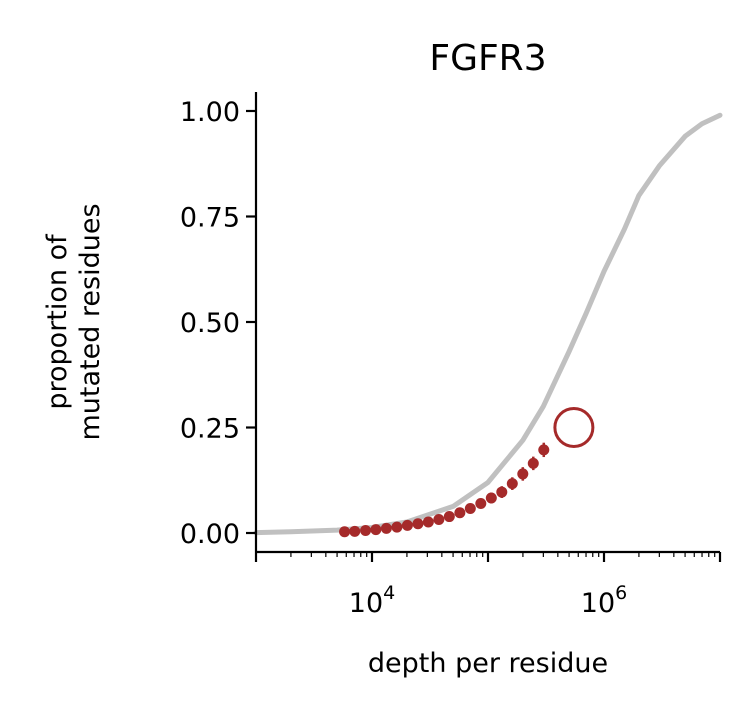 This screenshot has height=711, width=749. Describe the element at coordinates (621, 593) in the screenshot. I see `x-tick-label-exponent: 6` at that location.